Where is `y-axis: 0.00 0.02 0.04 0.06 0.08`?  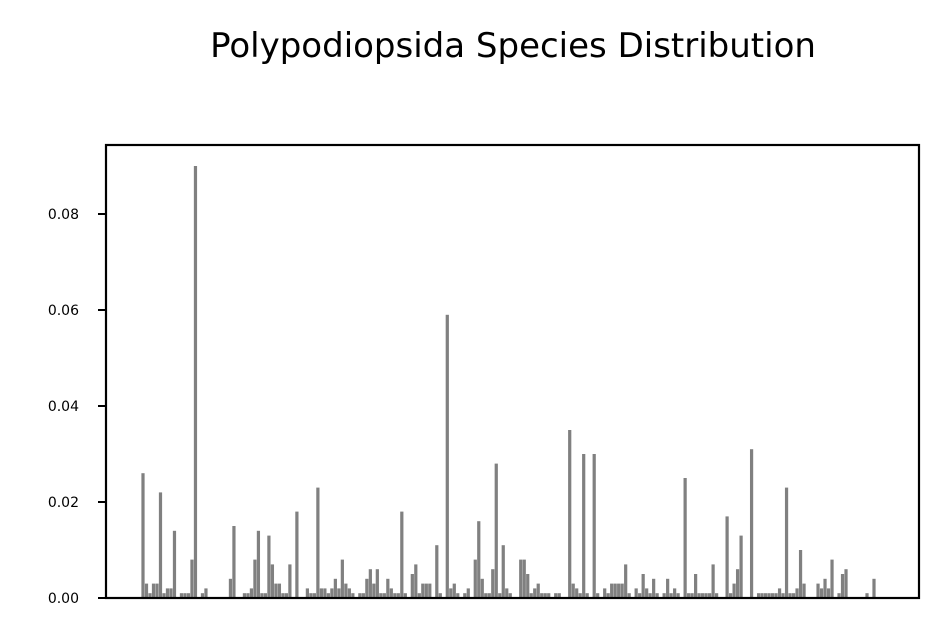
y-axis: 0.00 0.02 0.04 0.06 0.08 is located at coordinates (77, 407).